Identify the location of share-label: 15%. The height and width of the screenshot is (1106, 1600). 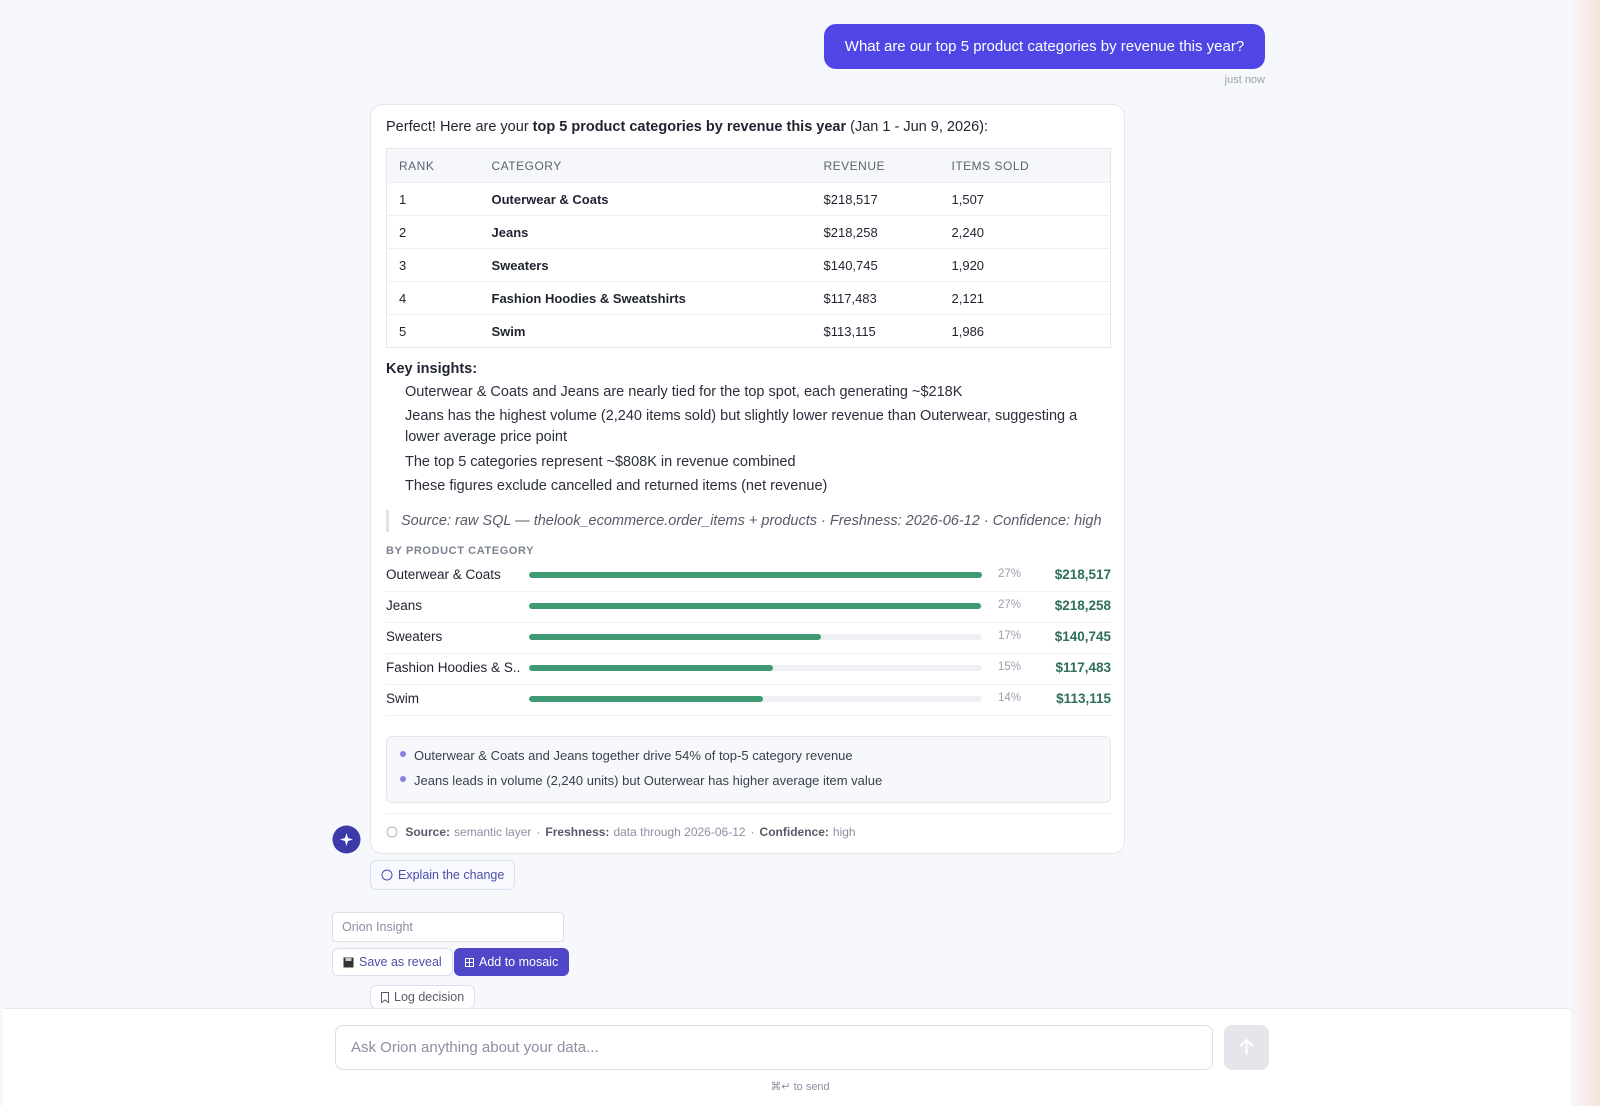
(1009, 667).